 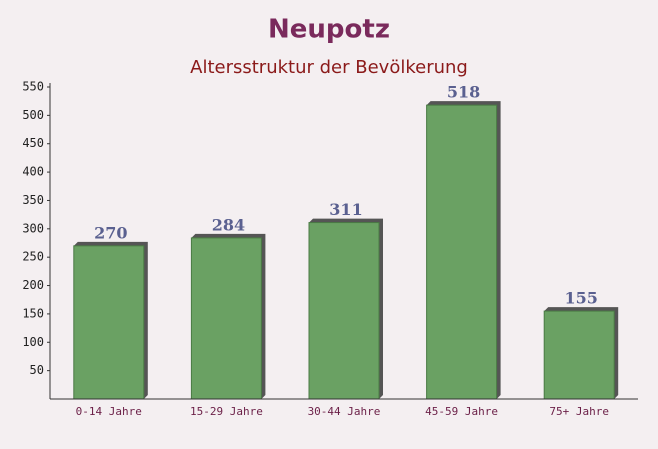 I want to click on x-tick-label: 30-44 Jahre, so click(x=344, y=411).